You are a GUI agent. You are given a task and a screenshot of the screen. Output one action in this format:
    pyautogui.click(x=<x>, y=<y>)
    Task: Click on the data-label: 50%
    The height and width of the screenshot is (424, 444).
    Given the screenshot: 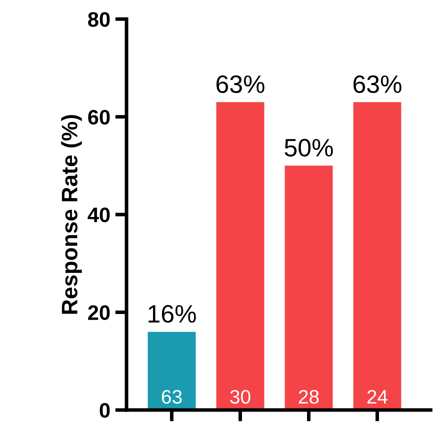 What is the action you would take?
    pyautogui.click(x=308, y=147)
    